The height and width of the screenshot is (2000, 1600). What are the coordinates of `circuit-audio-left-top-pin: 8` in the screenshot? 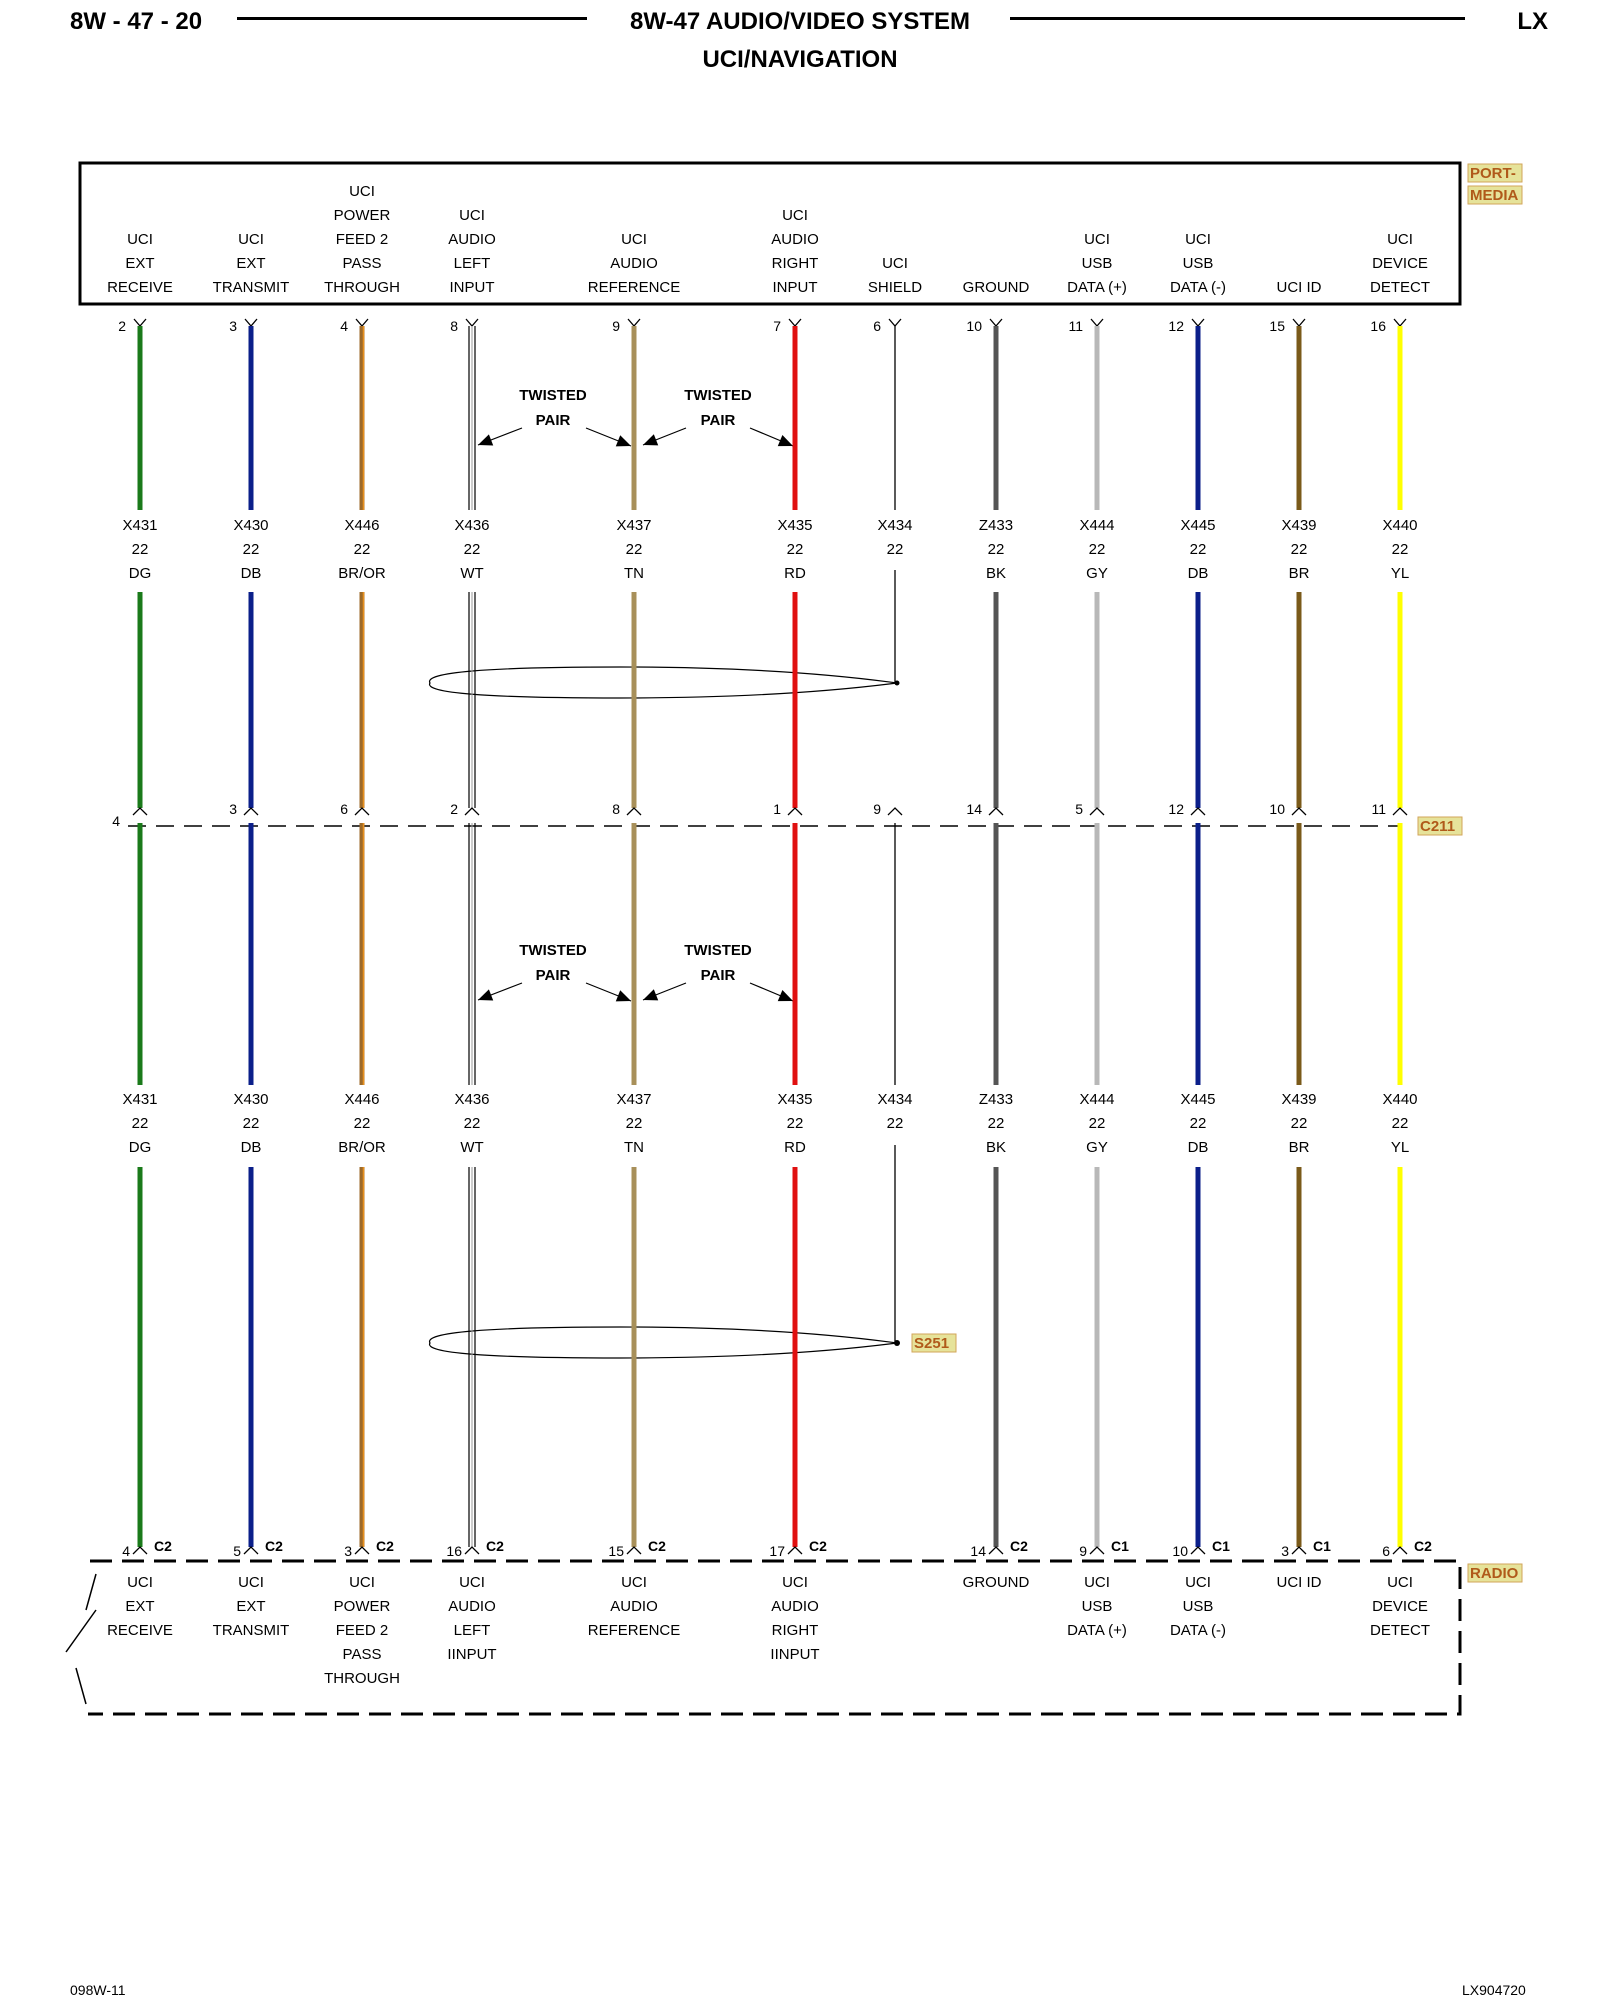 It's located at (454, 326).